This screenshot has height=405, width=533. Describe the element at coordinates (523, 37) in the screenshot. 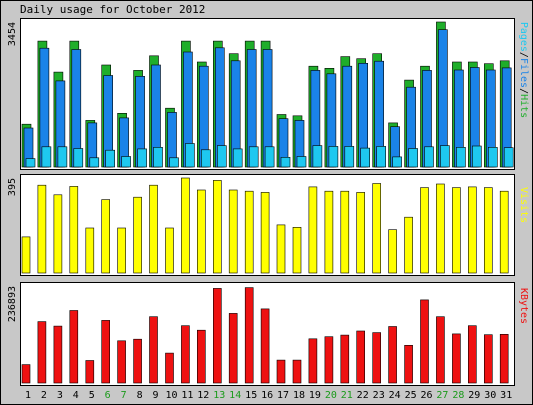

I see `legend-pages: Pages` at that location.